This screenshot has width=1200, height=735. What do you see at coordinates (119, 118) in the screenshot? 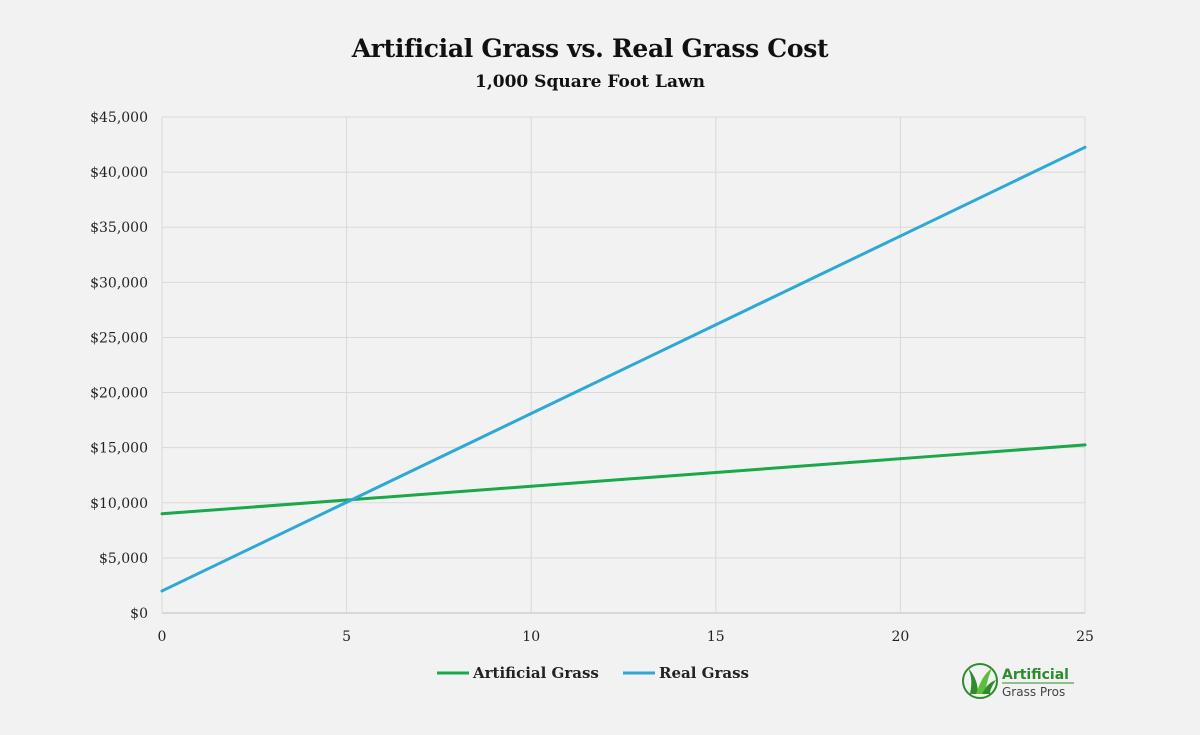
I see `y-tick-label: $45,000` at bounding box center [119, 118].